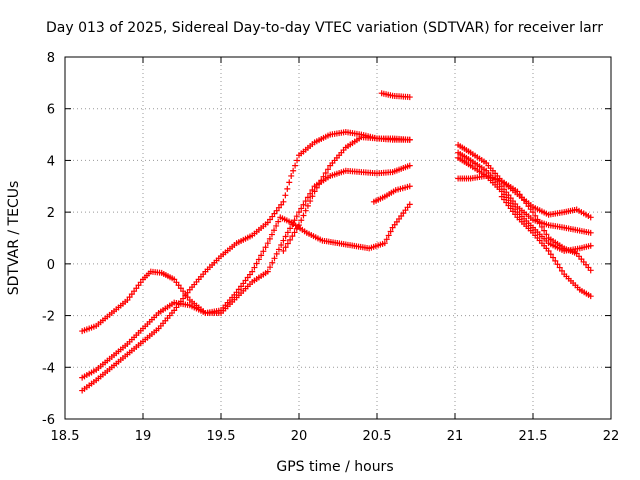  What do you see at coordinates (299, 436) in the screenshot?
I see `x-tick-label: 20` at bounding box center [299, 436].